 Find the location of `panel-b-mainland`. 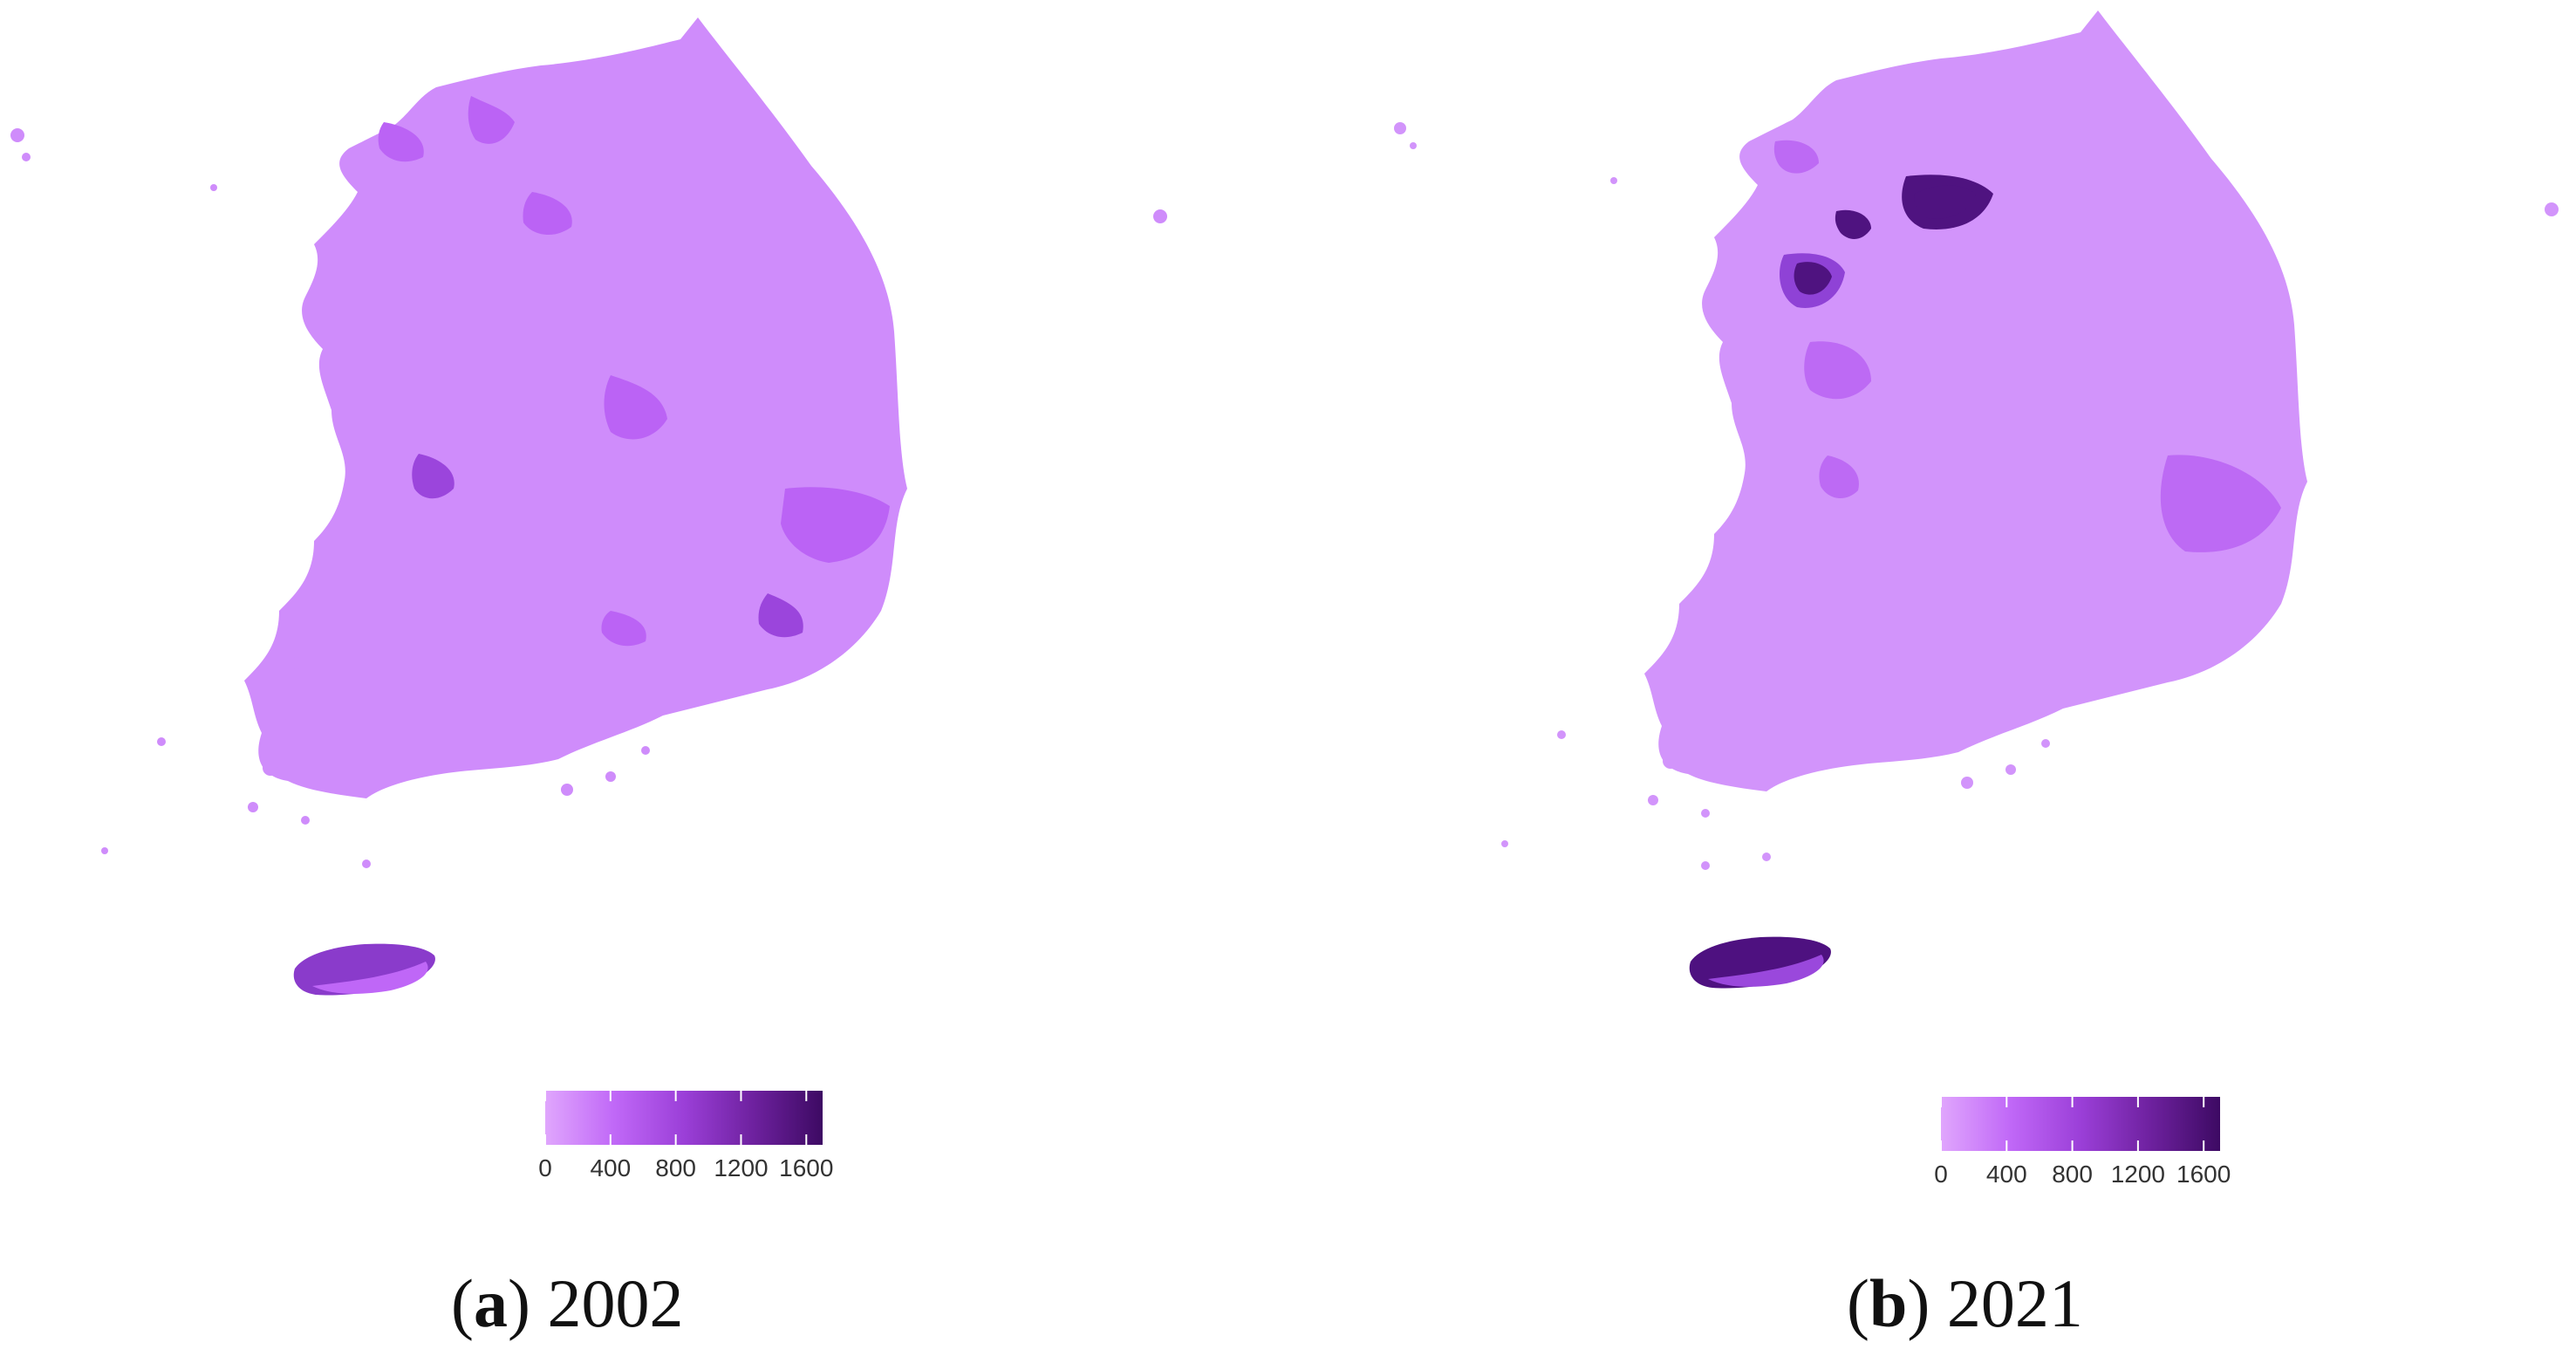

panel-b-mainland is located at coordinates (1975, 400).